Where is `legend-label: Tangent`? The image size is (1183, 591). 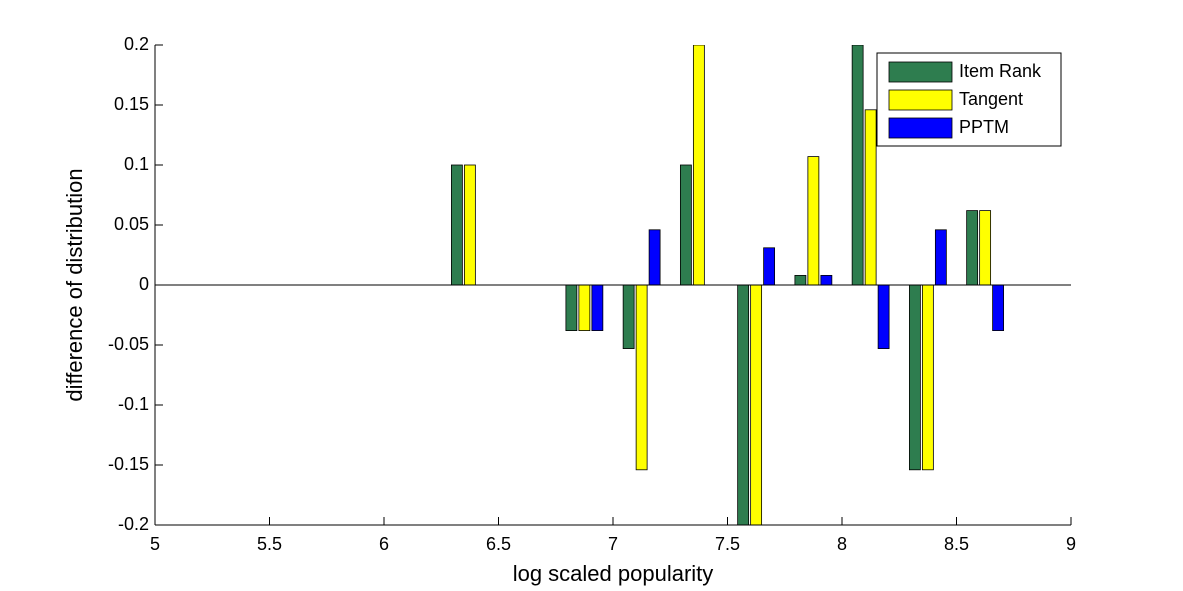
legend-label: Tangent is located at coordinates (991, 99).